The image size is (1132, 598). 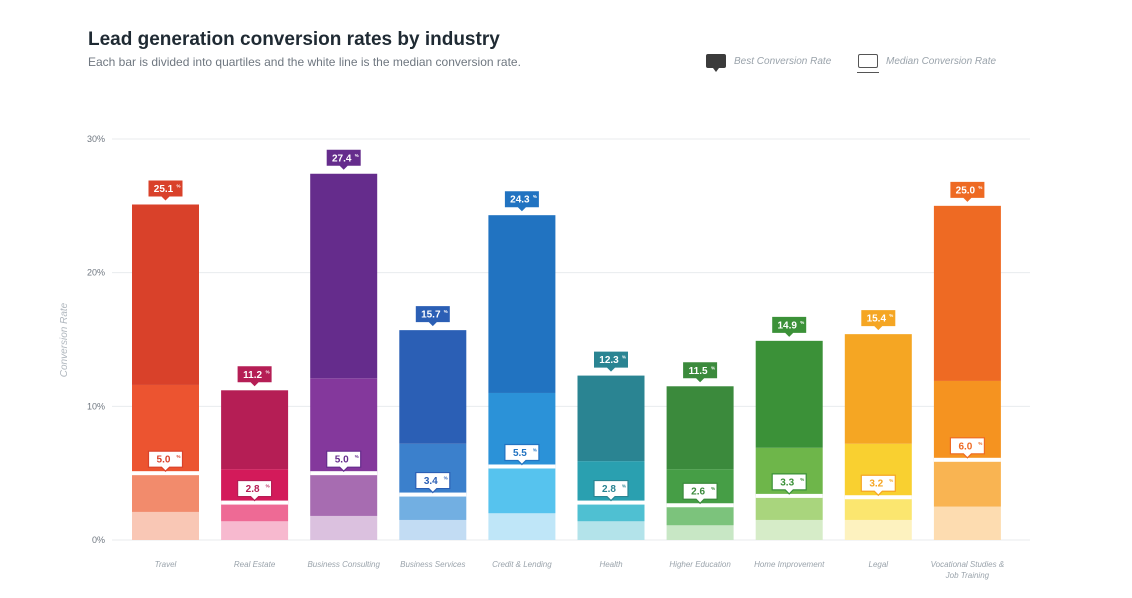 I want to click on x-tick-label: Travel, so click(x=166, y=564).